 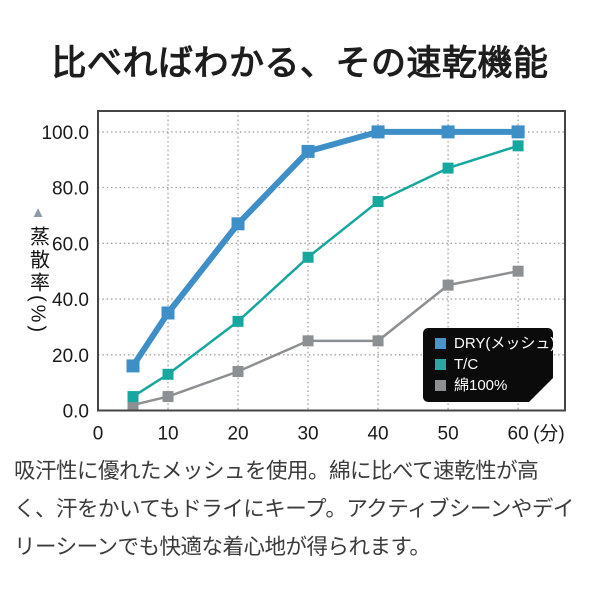 I want to click on y-tick-label: 60.0, so click(x=70, y=244).